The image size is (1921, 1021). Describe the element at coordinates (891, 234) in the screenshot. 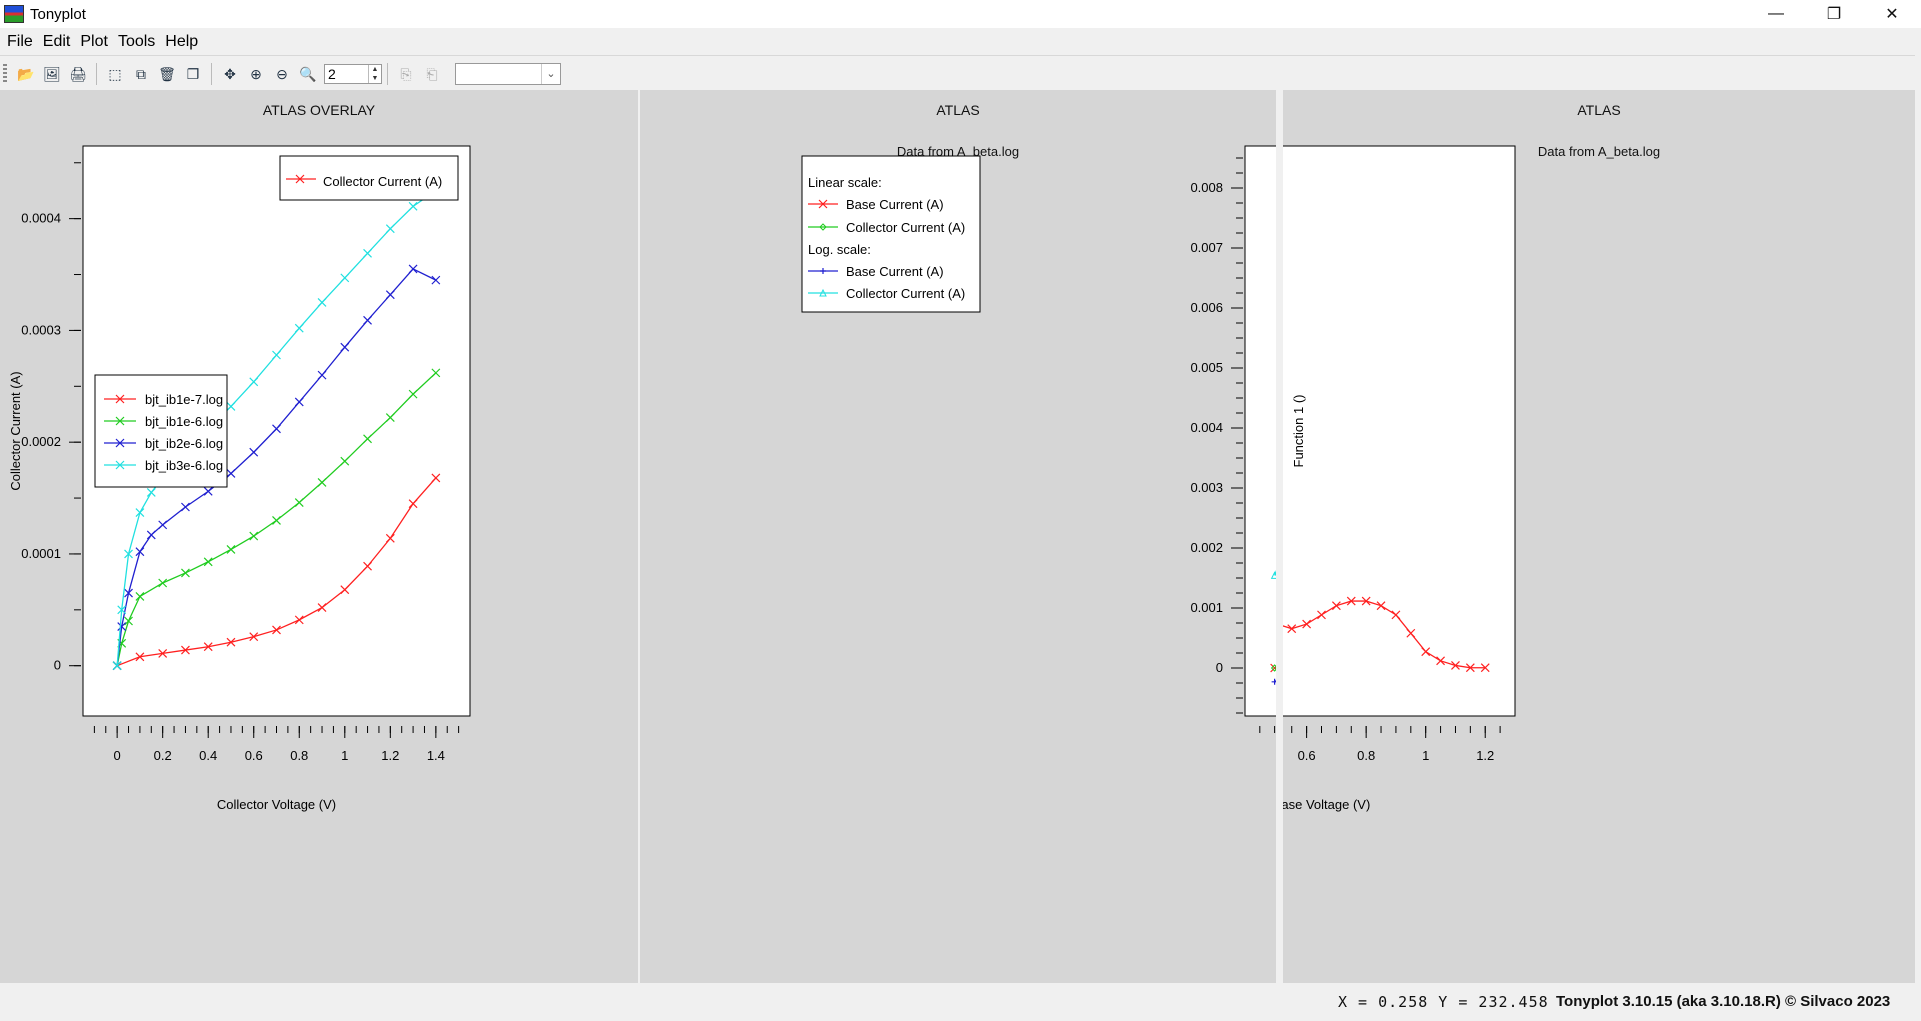

I see `legend-box` at that location.